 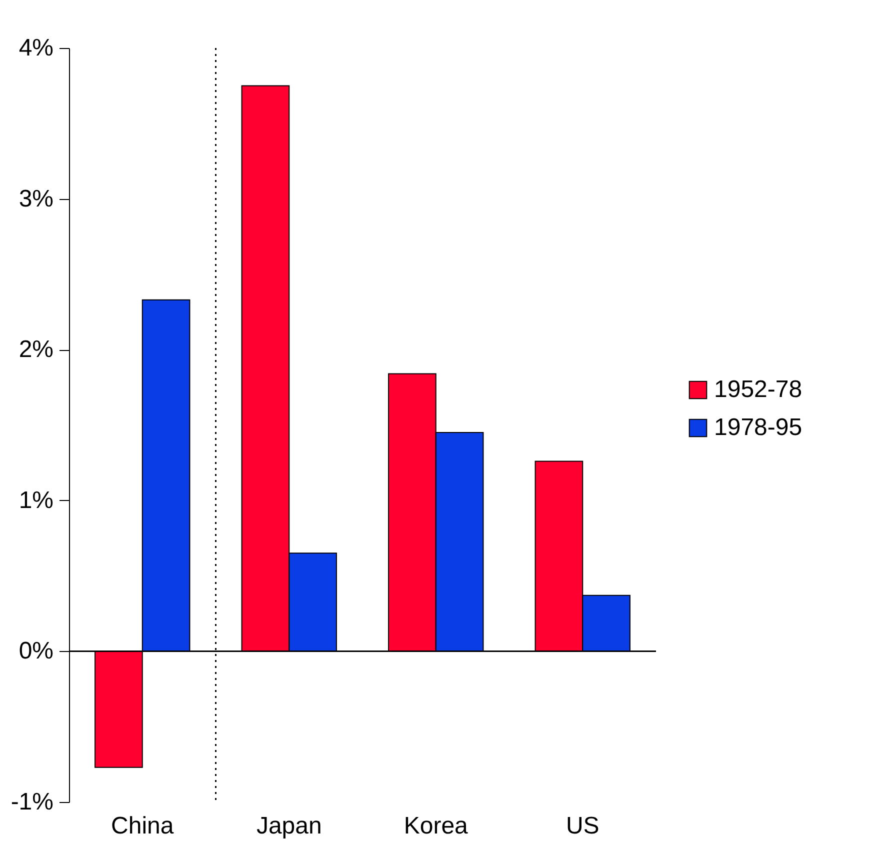 What do you see at coordinates (436, 826) in the screenshot?
I see `x-tick-label: Korea` at bounding box center [436, 826].